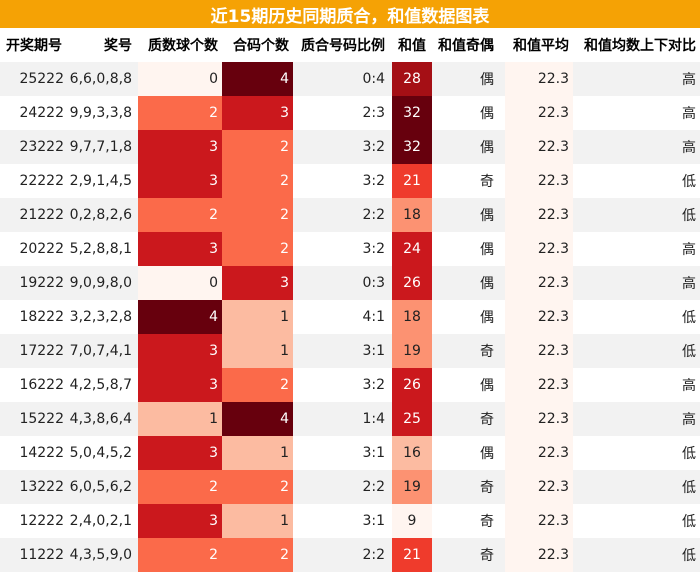 This screenshot has width=700, height=574. I want to click on table-row: 11222 4,3,5,9,0 2 2 2:2 21 奇 22.3 低, so click(350, 555).